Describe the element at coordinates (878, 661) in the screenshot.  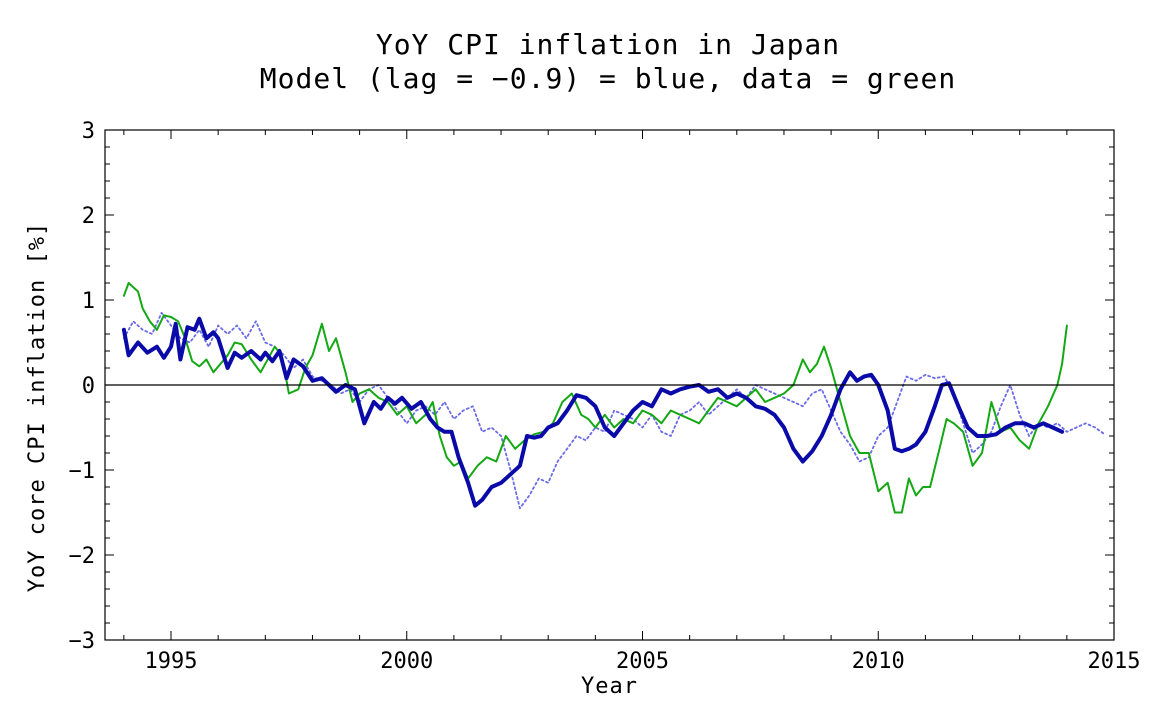
I see `x-tick-label: 2010` at that location.